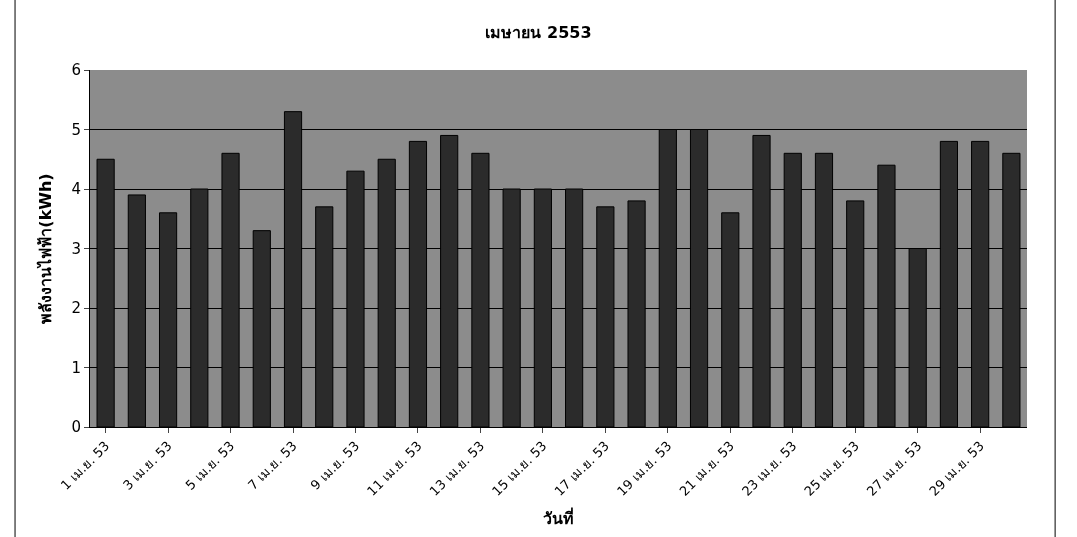 This screenshot has height=537, width=1077. I want to click on y-tick-label: 1, so click(76, 367).